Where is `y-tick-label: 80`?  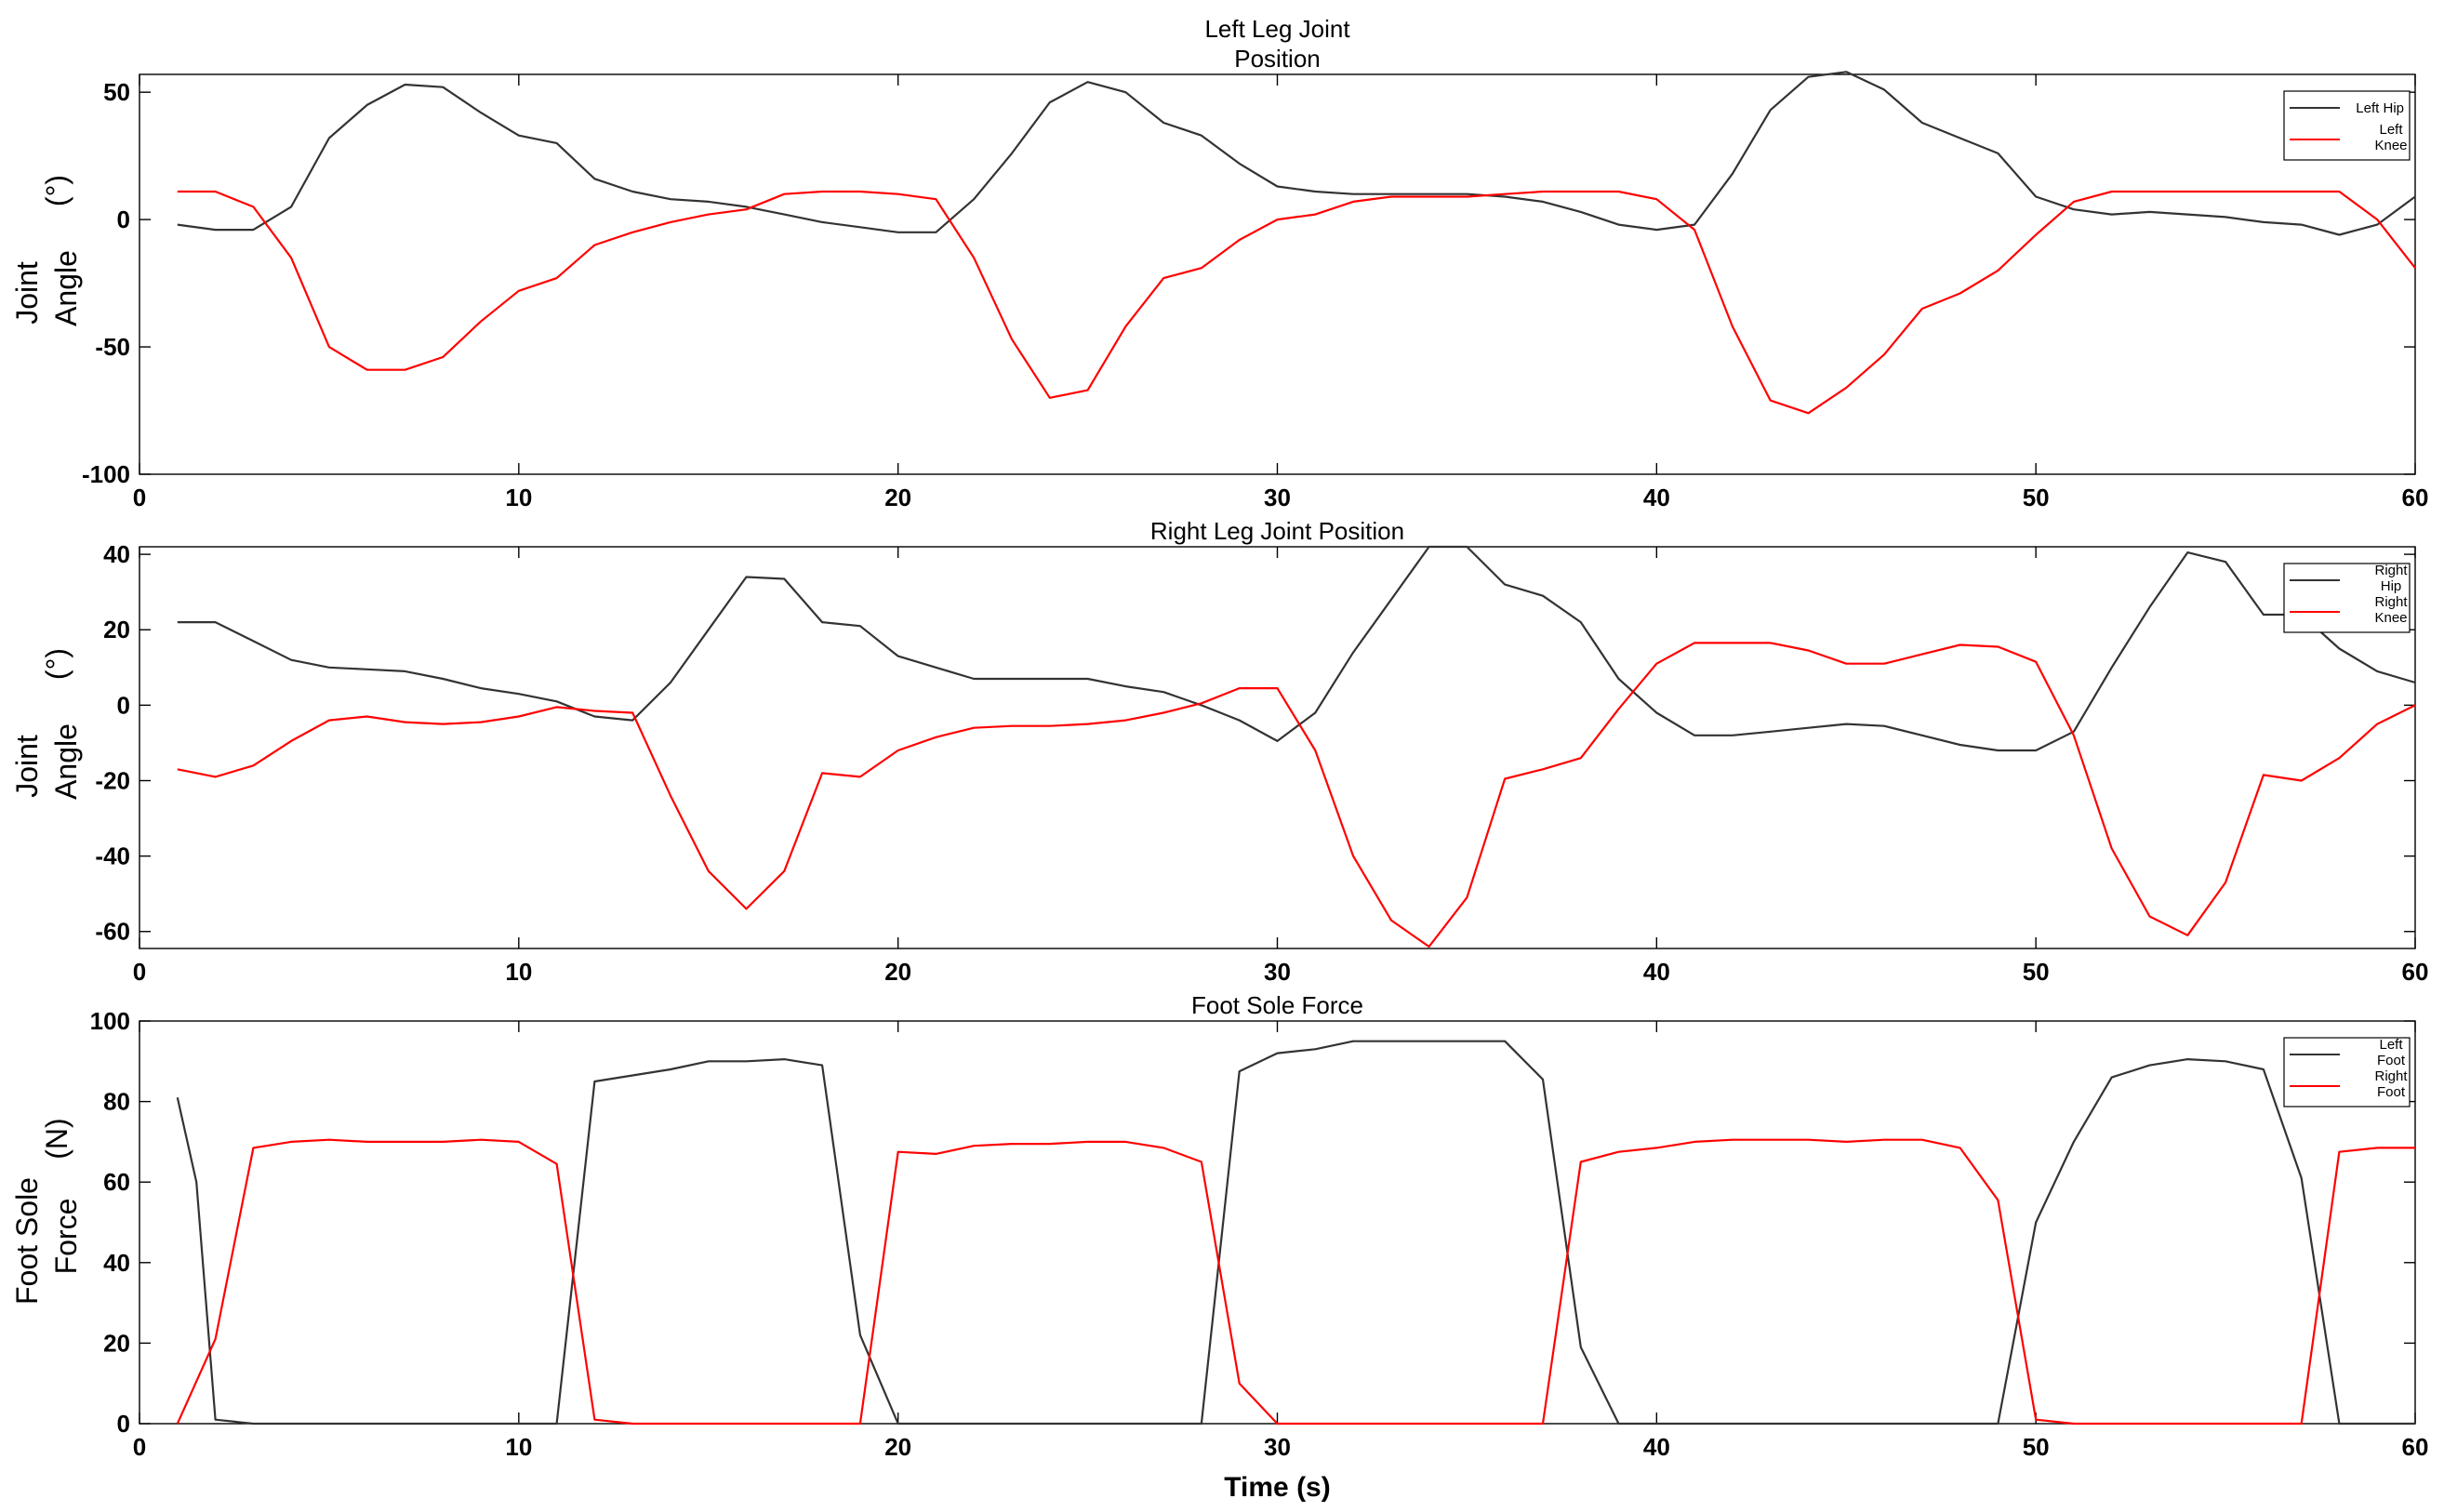
y-tick-label: 80 is located at coordinates (117, 1102).